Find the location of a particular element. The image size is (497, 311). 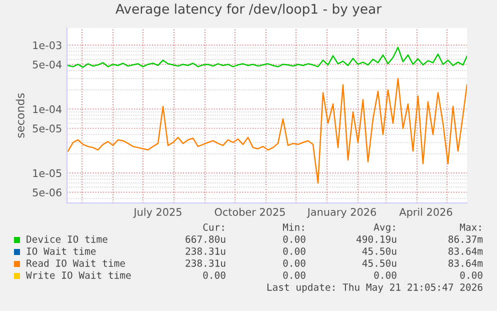

text: Last update: Thu May 21 21:05:47 2026 is located at coordinates (374, 288).